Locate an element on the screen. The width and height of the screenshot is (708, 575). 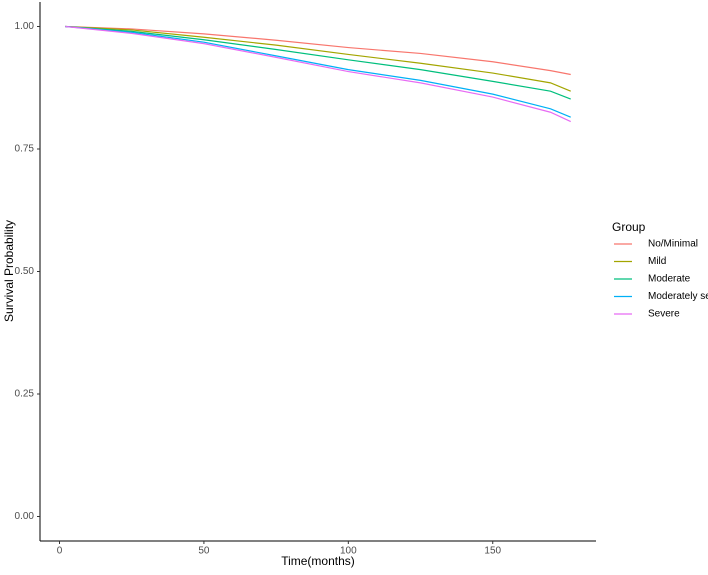
legend-label: No/Minimal is located at coordinates (673, 244).